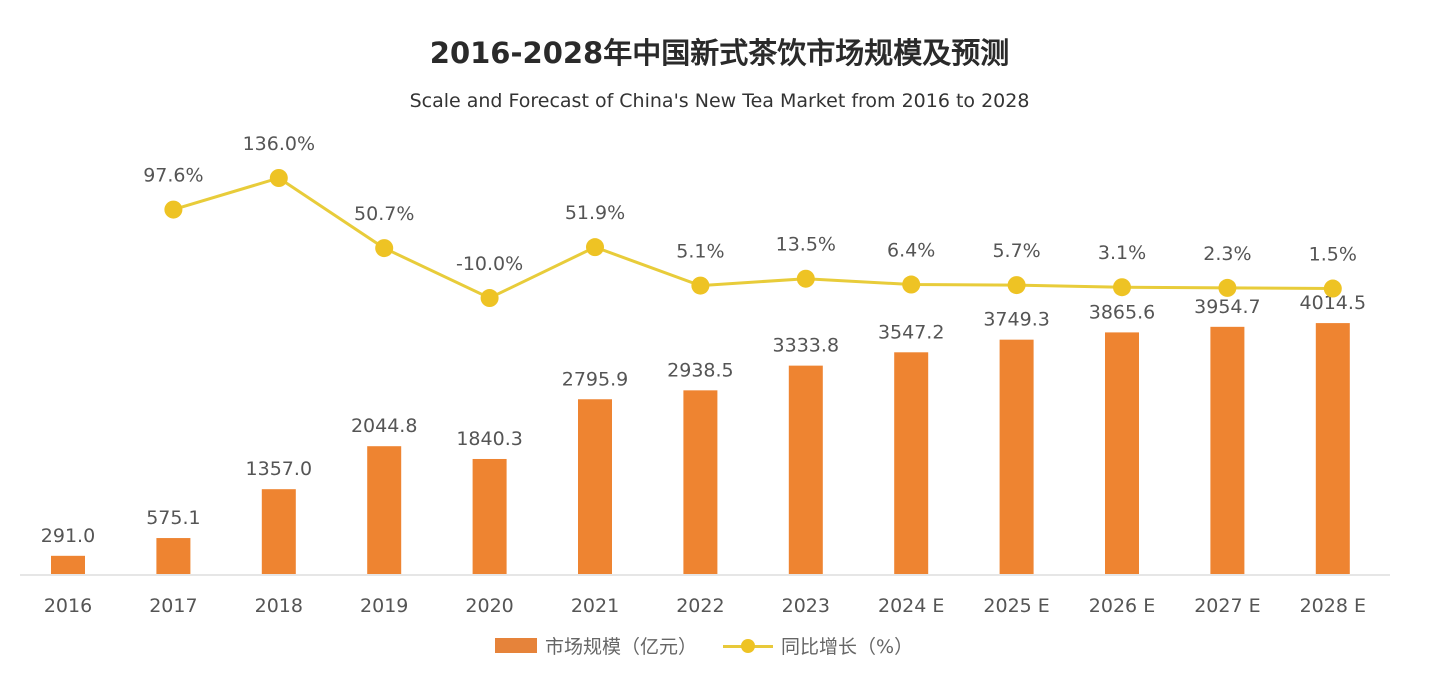 This screenshot has width=1439, height=673. I want to click on x-tick-label: 2017, so click(173, 606).